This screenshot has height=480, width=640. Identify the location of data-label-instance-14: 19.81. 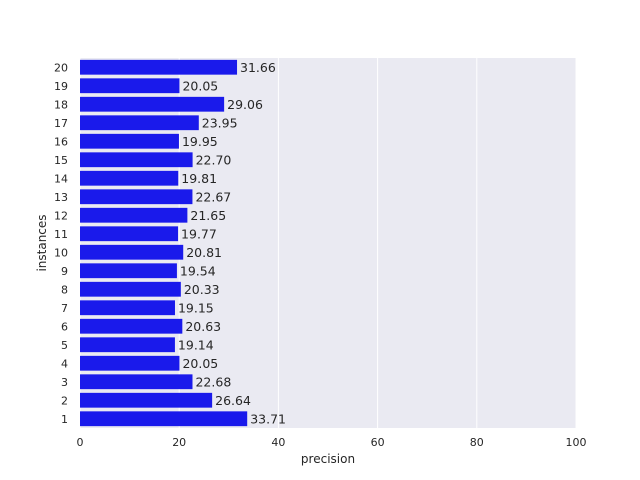
(199, 178).